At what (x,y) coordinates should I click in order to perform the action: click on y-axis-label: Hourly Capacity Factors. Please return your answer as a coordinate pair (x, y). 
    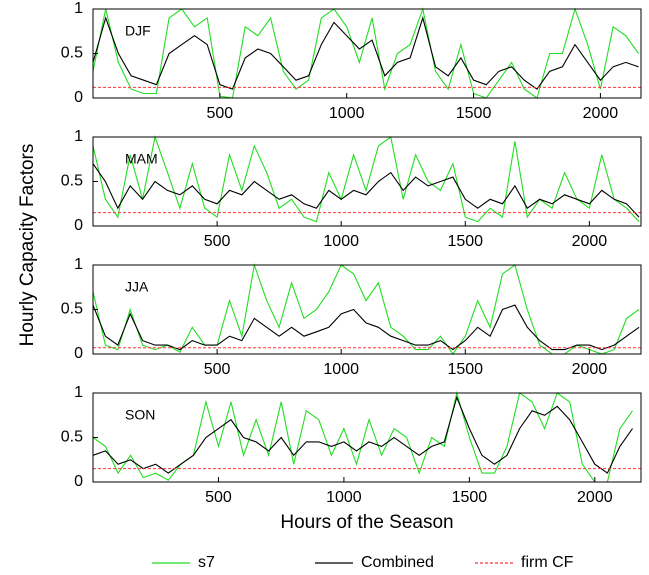
    Looking at the image, I should click on (27, 245).